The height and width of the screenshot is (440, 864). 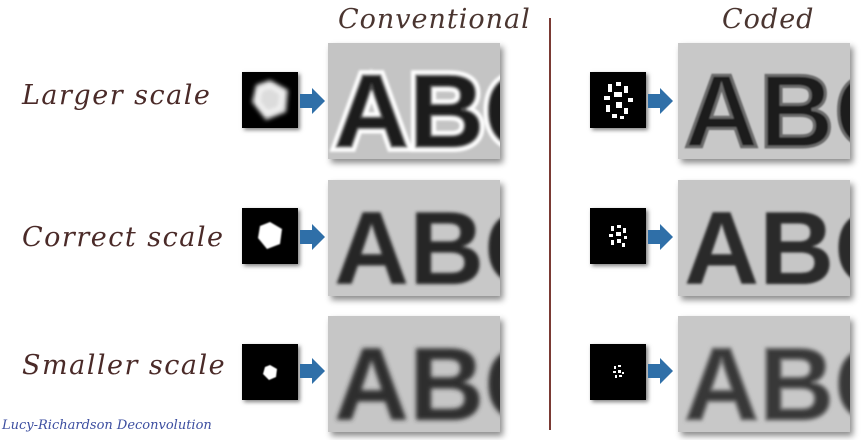 What do you see at coordinates (618, 100) in the screenshot?
I see `coded-kernel-larger` at bounding box center [618, 100].